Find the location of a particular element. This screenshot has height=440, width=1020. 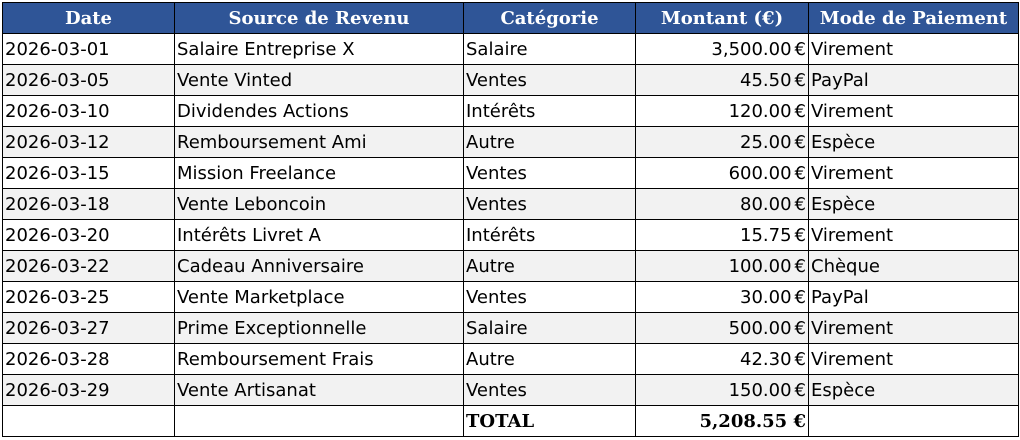

cell-date: 2026-03-01 is located at coordinates (88, 49).